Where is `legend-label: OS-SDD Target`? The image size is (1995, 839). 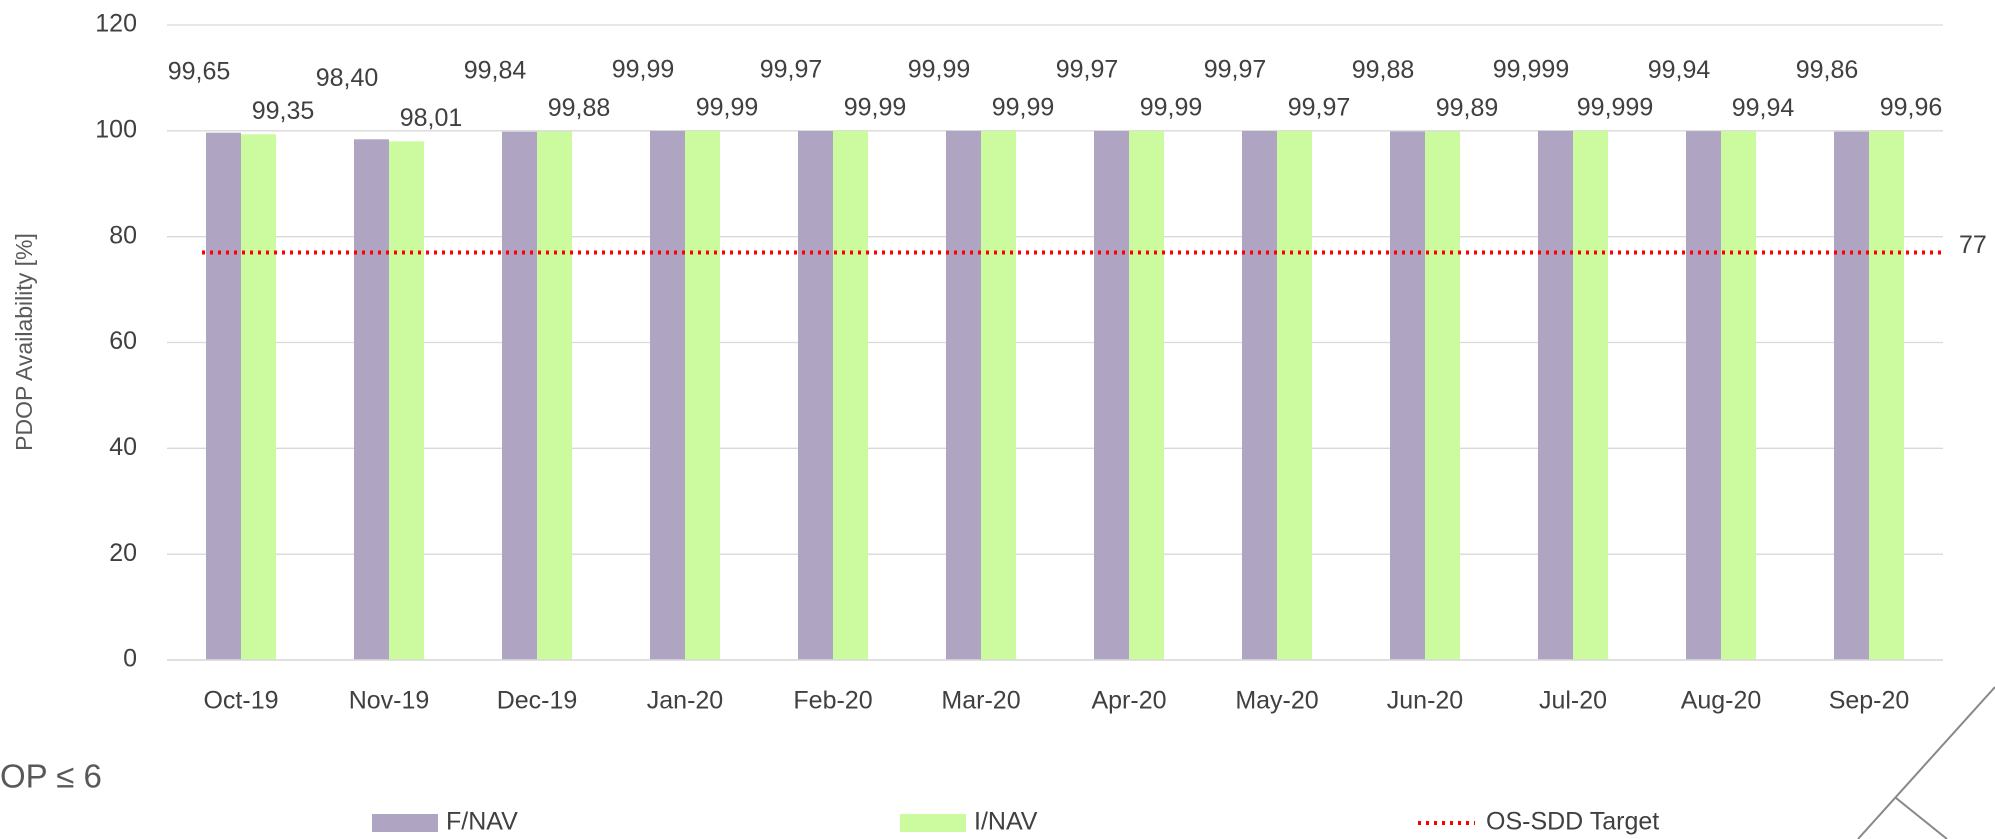
legend-label: OS-SDD Target is located at coordinates (1572, 822).